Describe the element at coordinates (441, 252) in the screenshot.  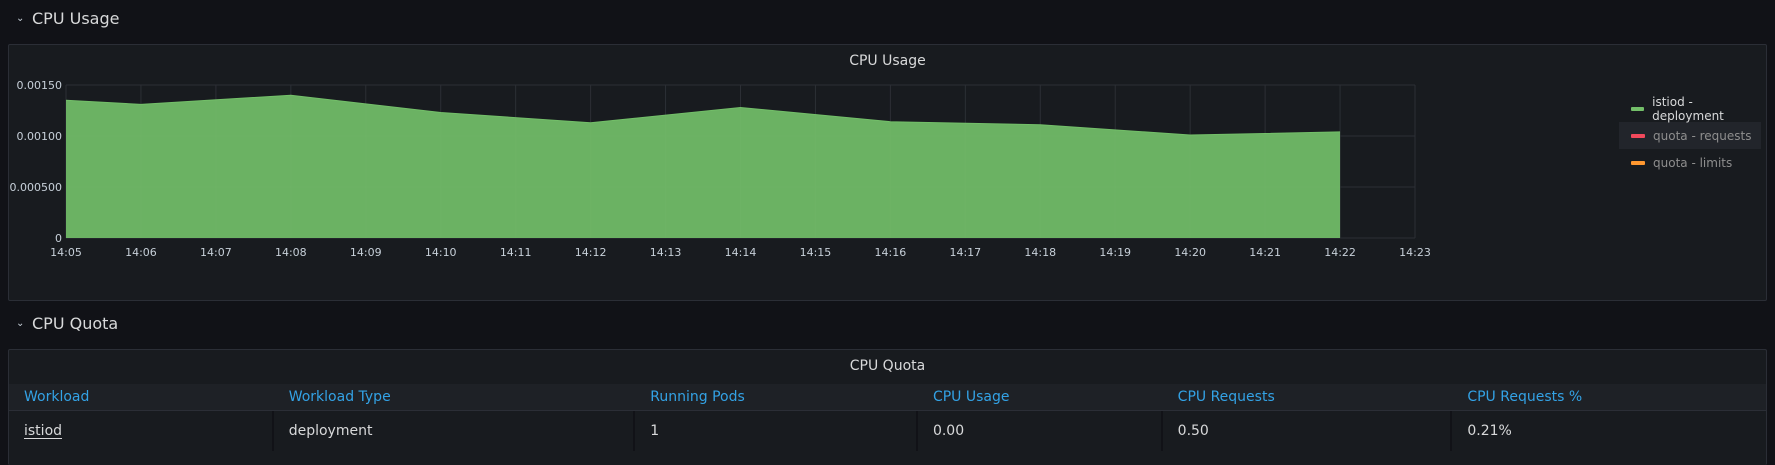
I see `x-tick-label: 14:10` at that location.